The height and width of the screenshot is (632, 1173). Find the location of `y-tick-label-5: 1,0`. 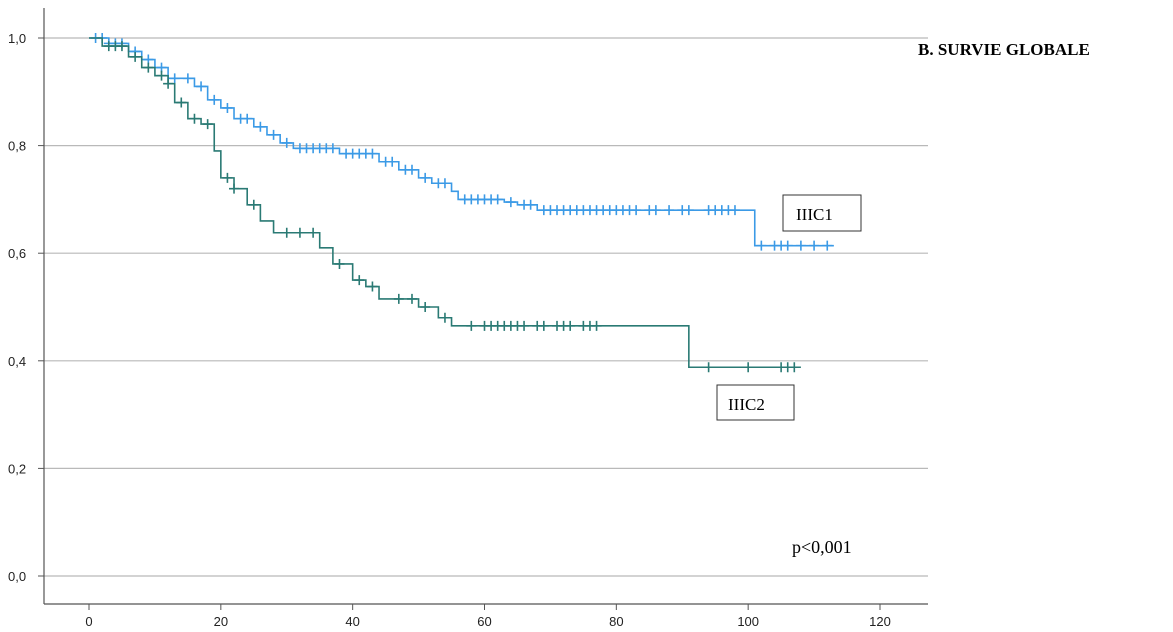

y-tick-label-5: 1,0 is located at coordinates (17, 38).